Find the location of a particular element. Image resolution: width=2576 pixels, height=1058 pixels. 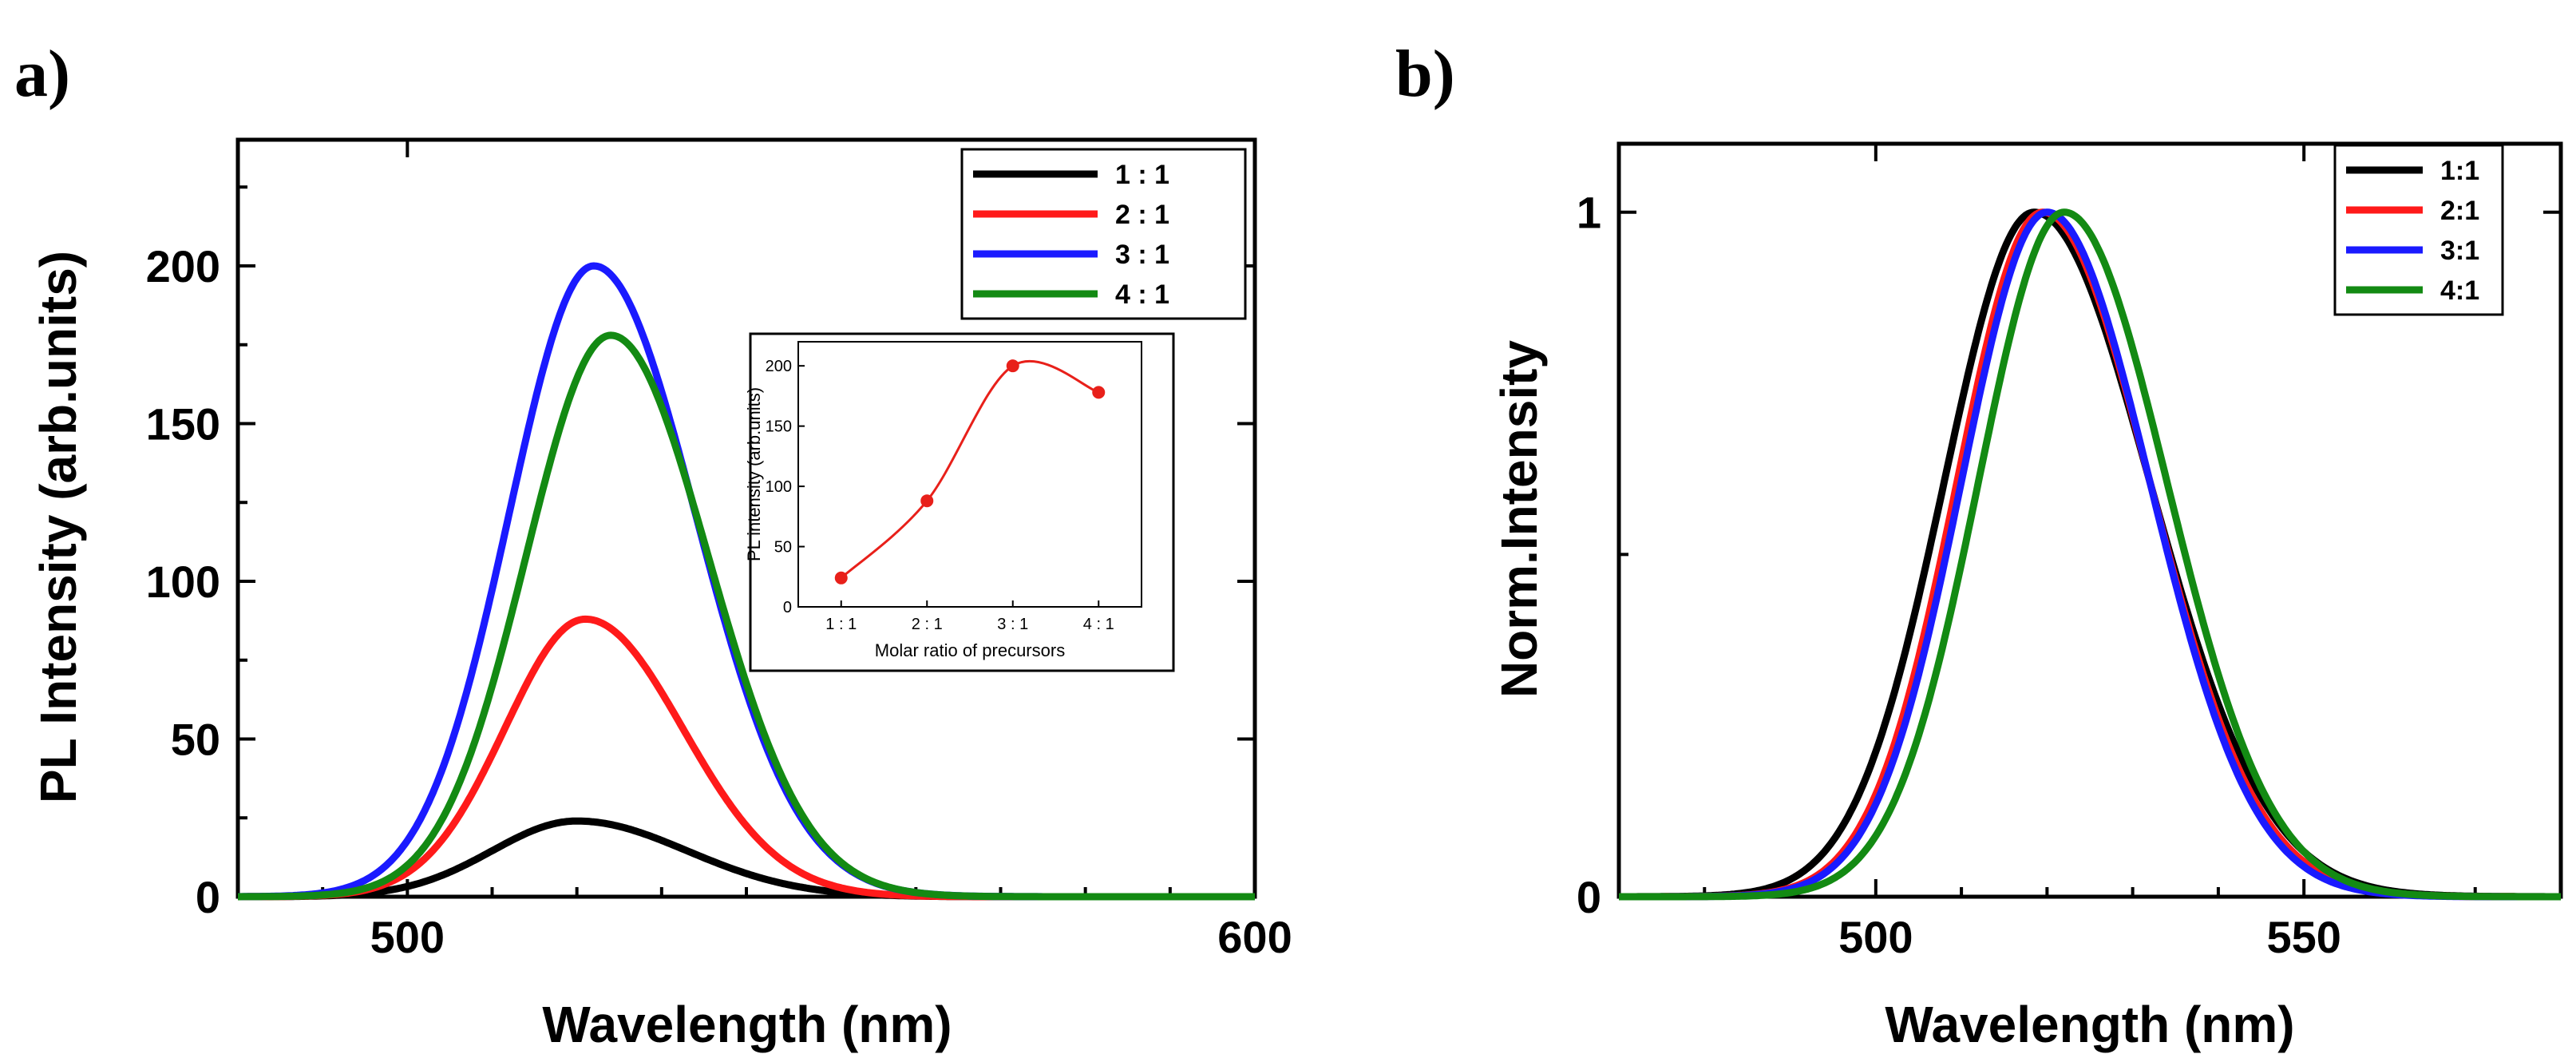

inset-x-tick-label: 2 : 1 is located at coordinates (928, 624).